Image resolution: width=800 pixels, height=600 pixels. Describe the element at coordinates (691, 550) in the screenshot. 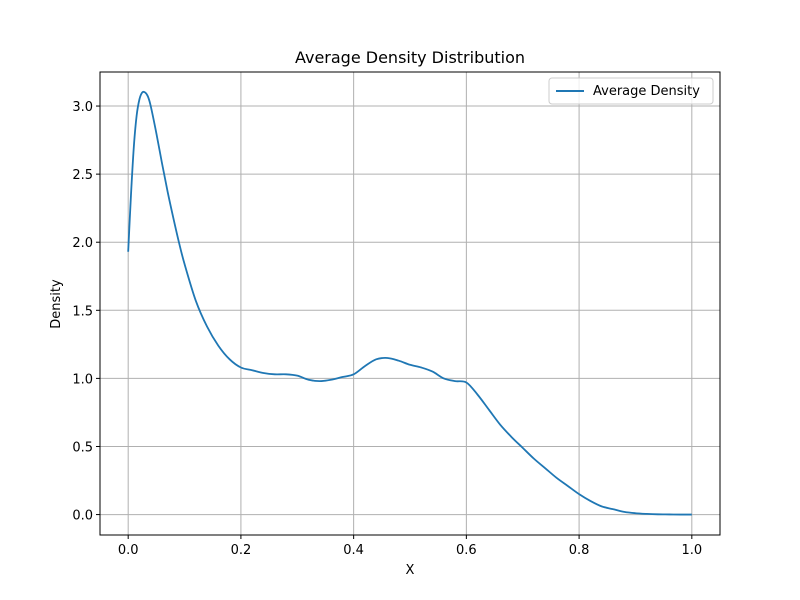

I see `x-tick-label: 1.0` at that location.